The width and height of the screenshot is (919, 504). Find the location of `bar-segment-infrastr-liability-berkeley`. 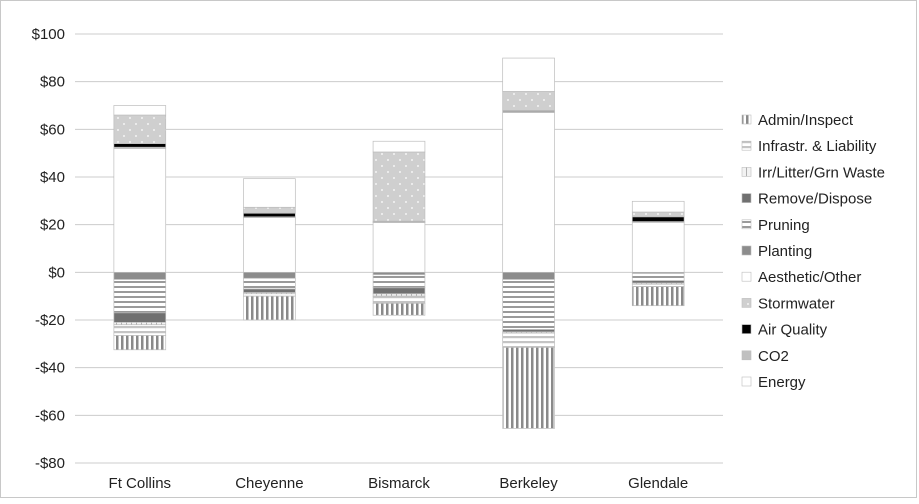

bar-segment-infrastr-liability-berkeley is located at coordinates (528, 340).